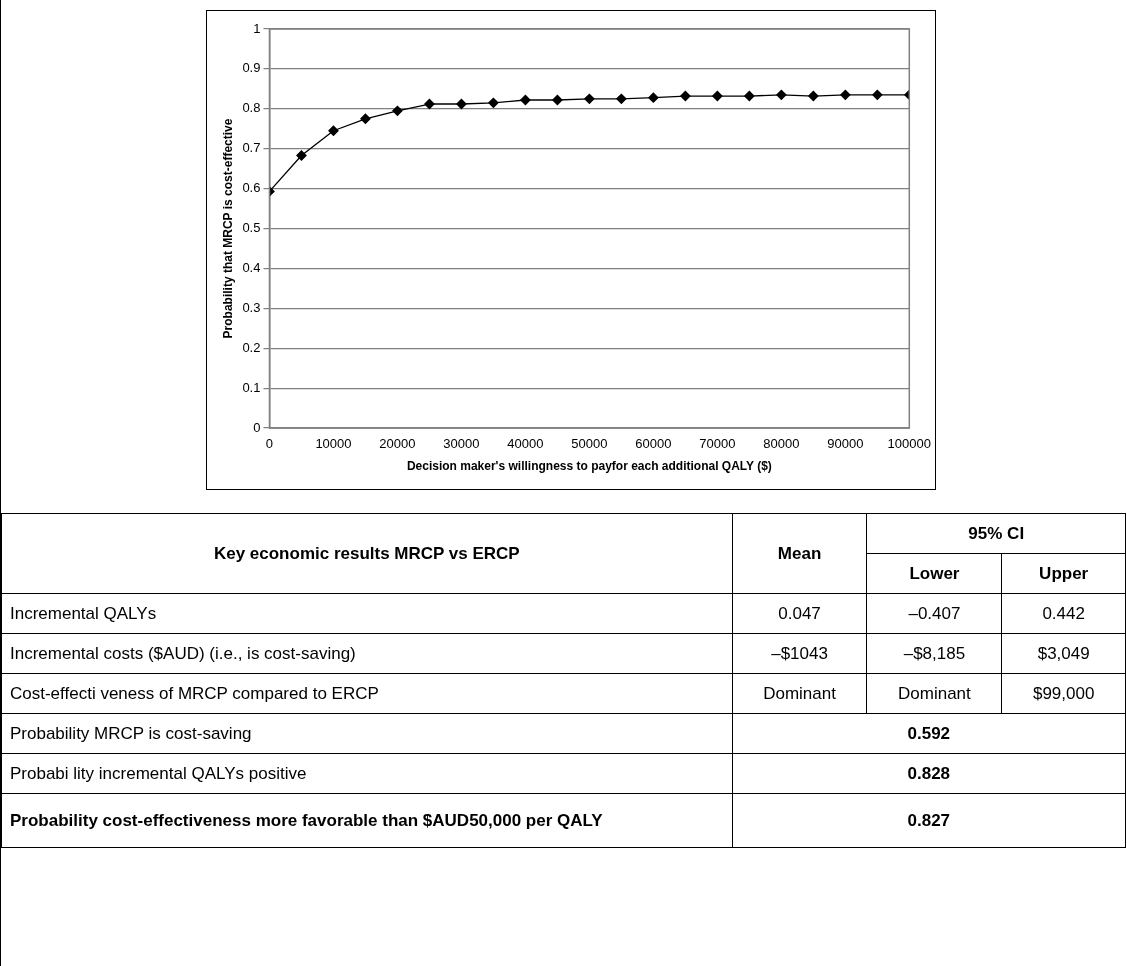  Describe the element at coordinates (525, 444) in the screenshot. I see `x-tick-label: 40000` at that location.